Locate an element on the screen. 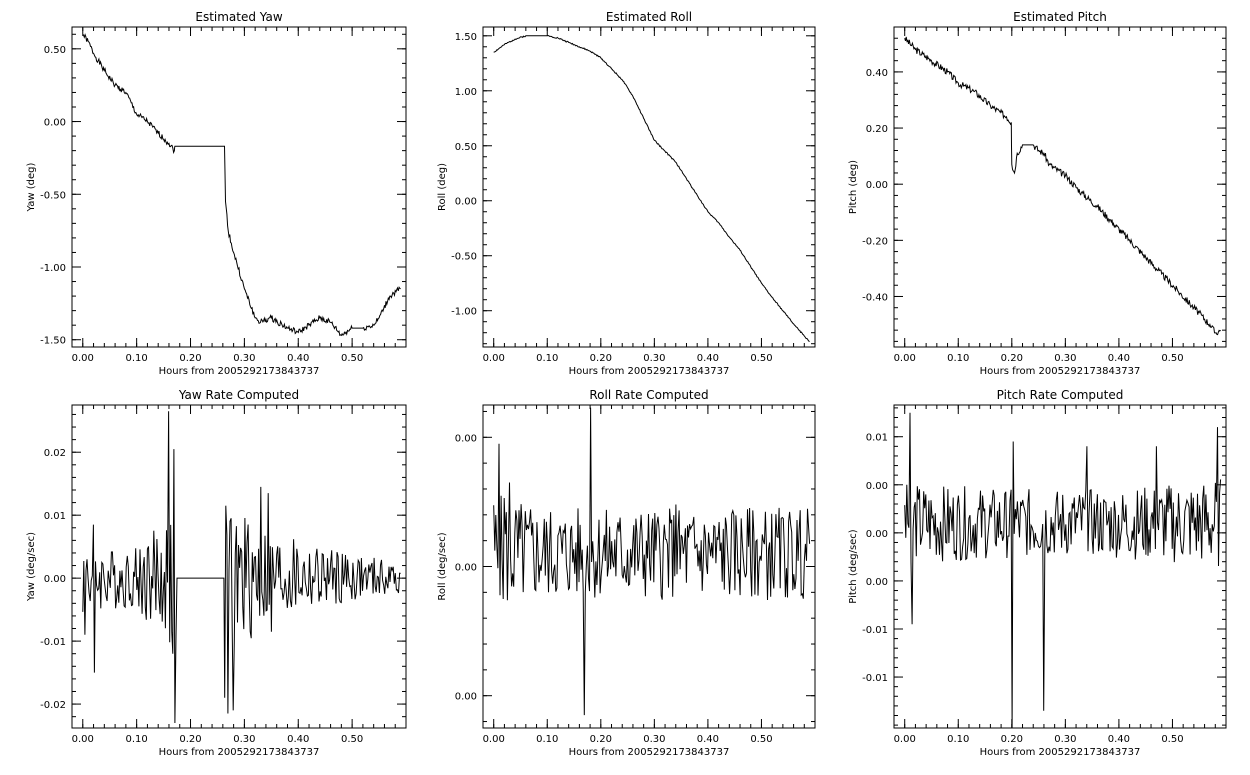 Image resolution: width=1250 pixels, height=775 pixels. pitch-rate-series-line is located at coordinates (1063, 570).